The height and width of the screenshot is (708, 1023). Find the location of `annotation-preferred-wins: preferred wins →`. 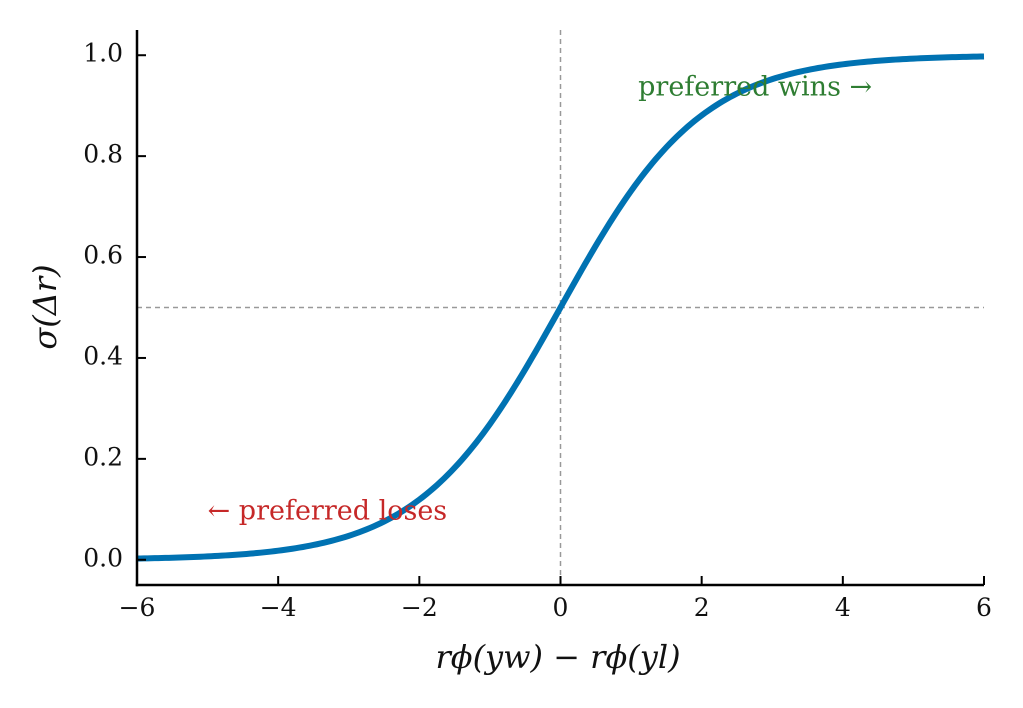

annotation-preferred-wins: preferred wins → is located at coordinates (755, 87).